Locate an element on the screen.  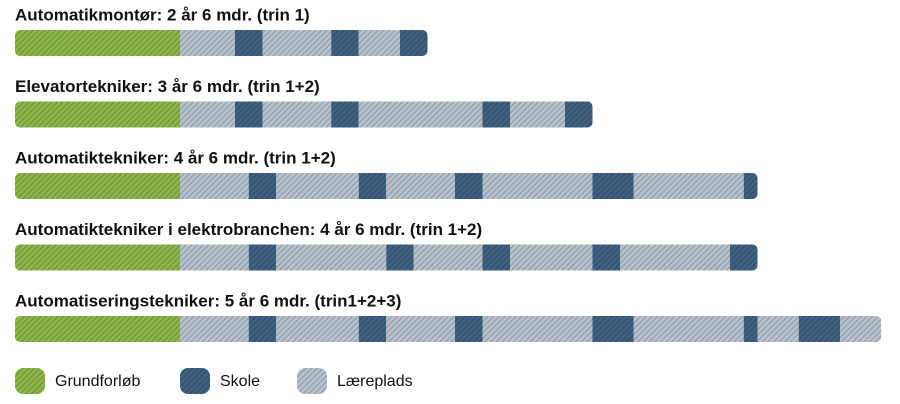
legend-label: Grundforløb is located at coordinates (97, 381).